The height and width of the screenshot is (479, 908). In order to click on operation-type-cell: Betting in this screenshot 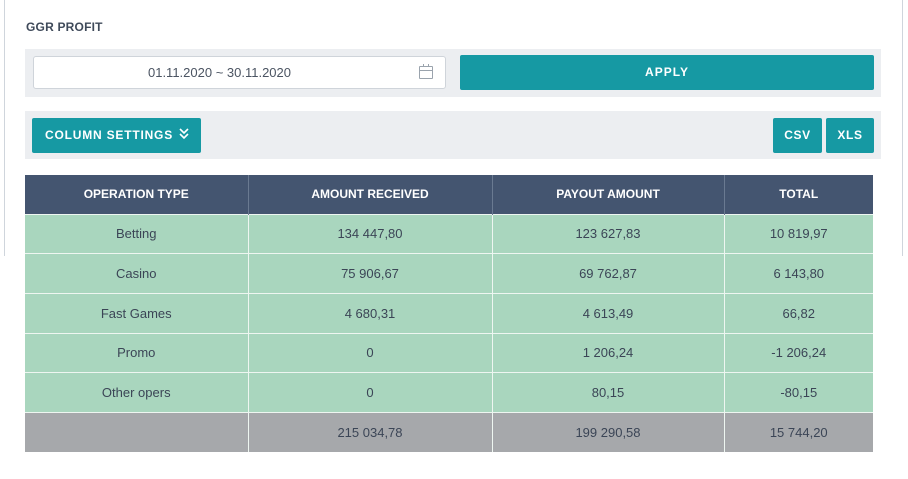, I will do `click(137, 233)`.